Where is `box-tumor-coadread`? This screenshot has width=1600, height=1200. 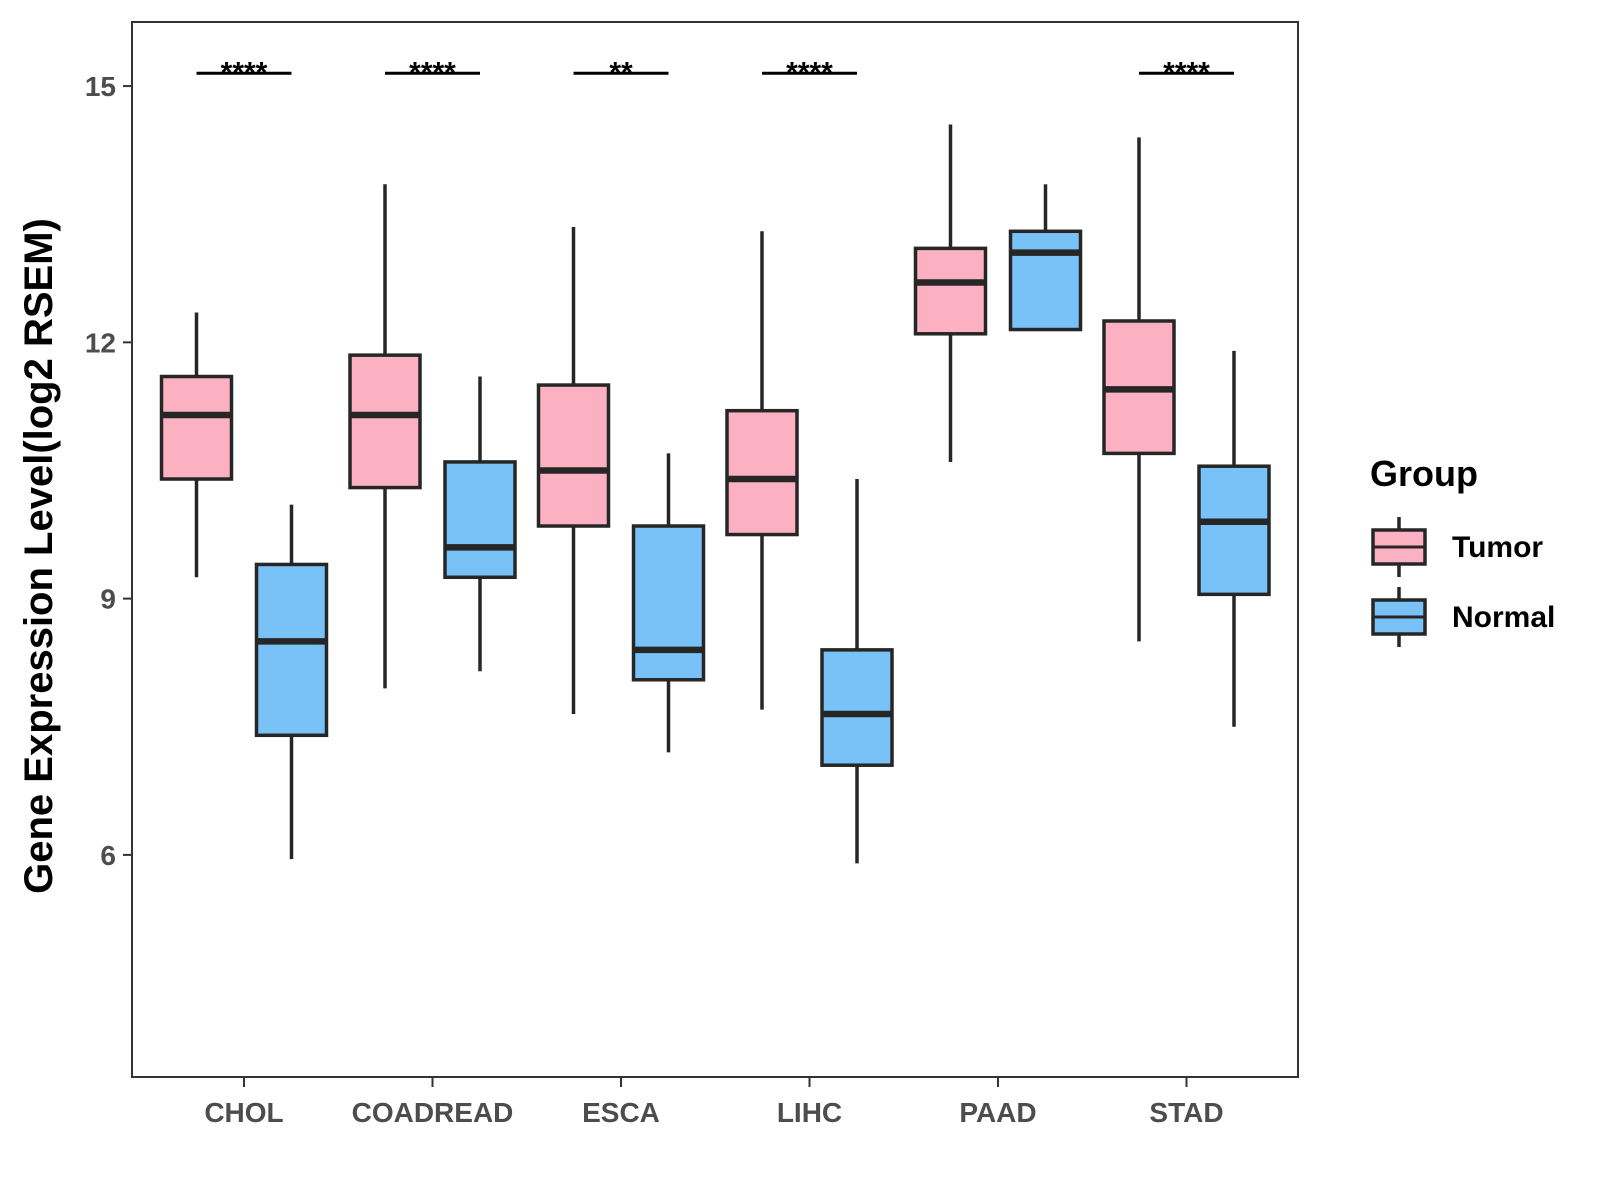
box-tumor-coadread is located at coordinates (385, 436).